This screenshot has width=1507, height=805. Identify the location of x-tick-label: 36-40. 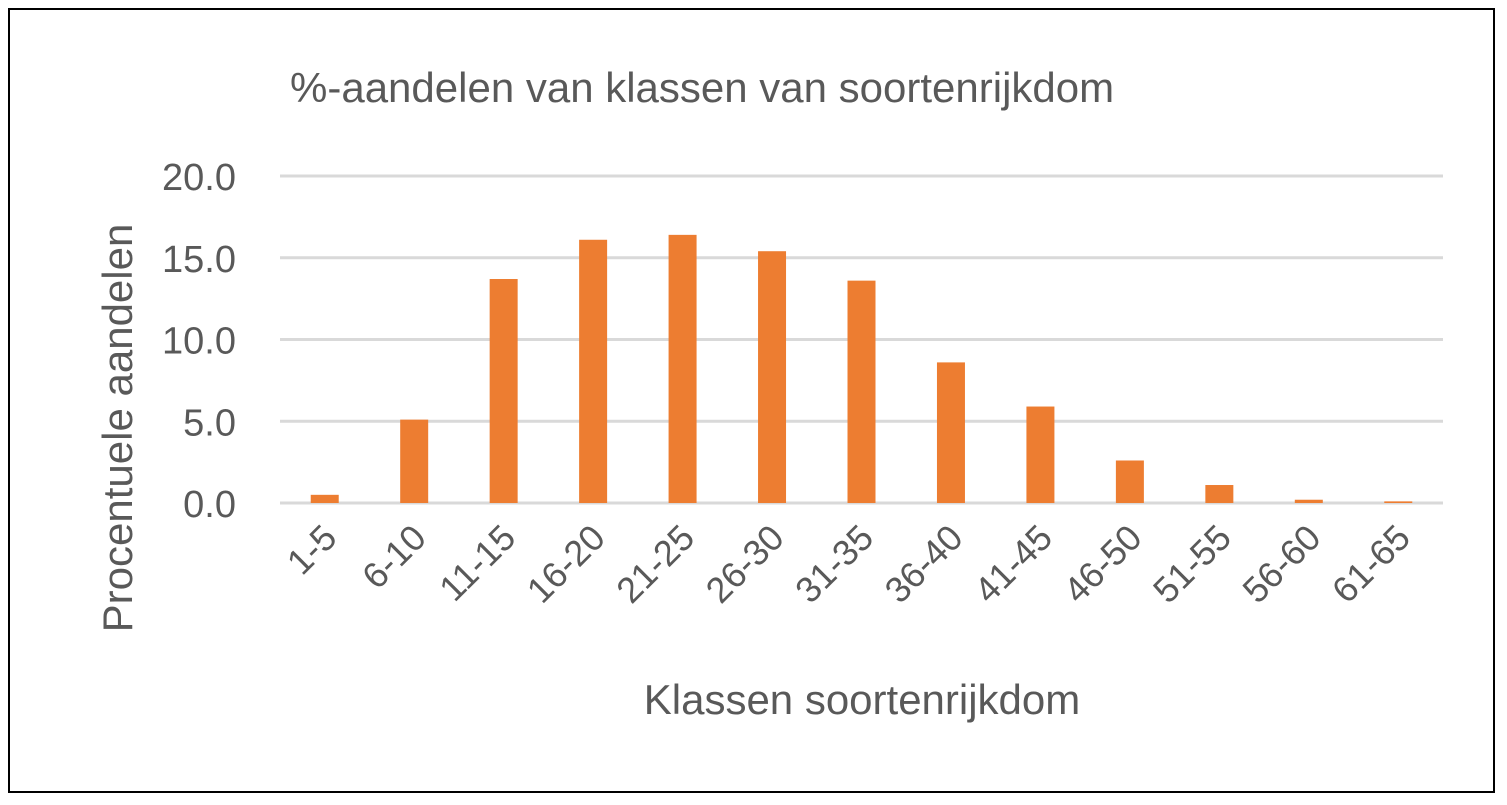
(924, 564).